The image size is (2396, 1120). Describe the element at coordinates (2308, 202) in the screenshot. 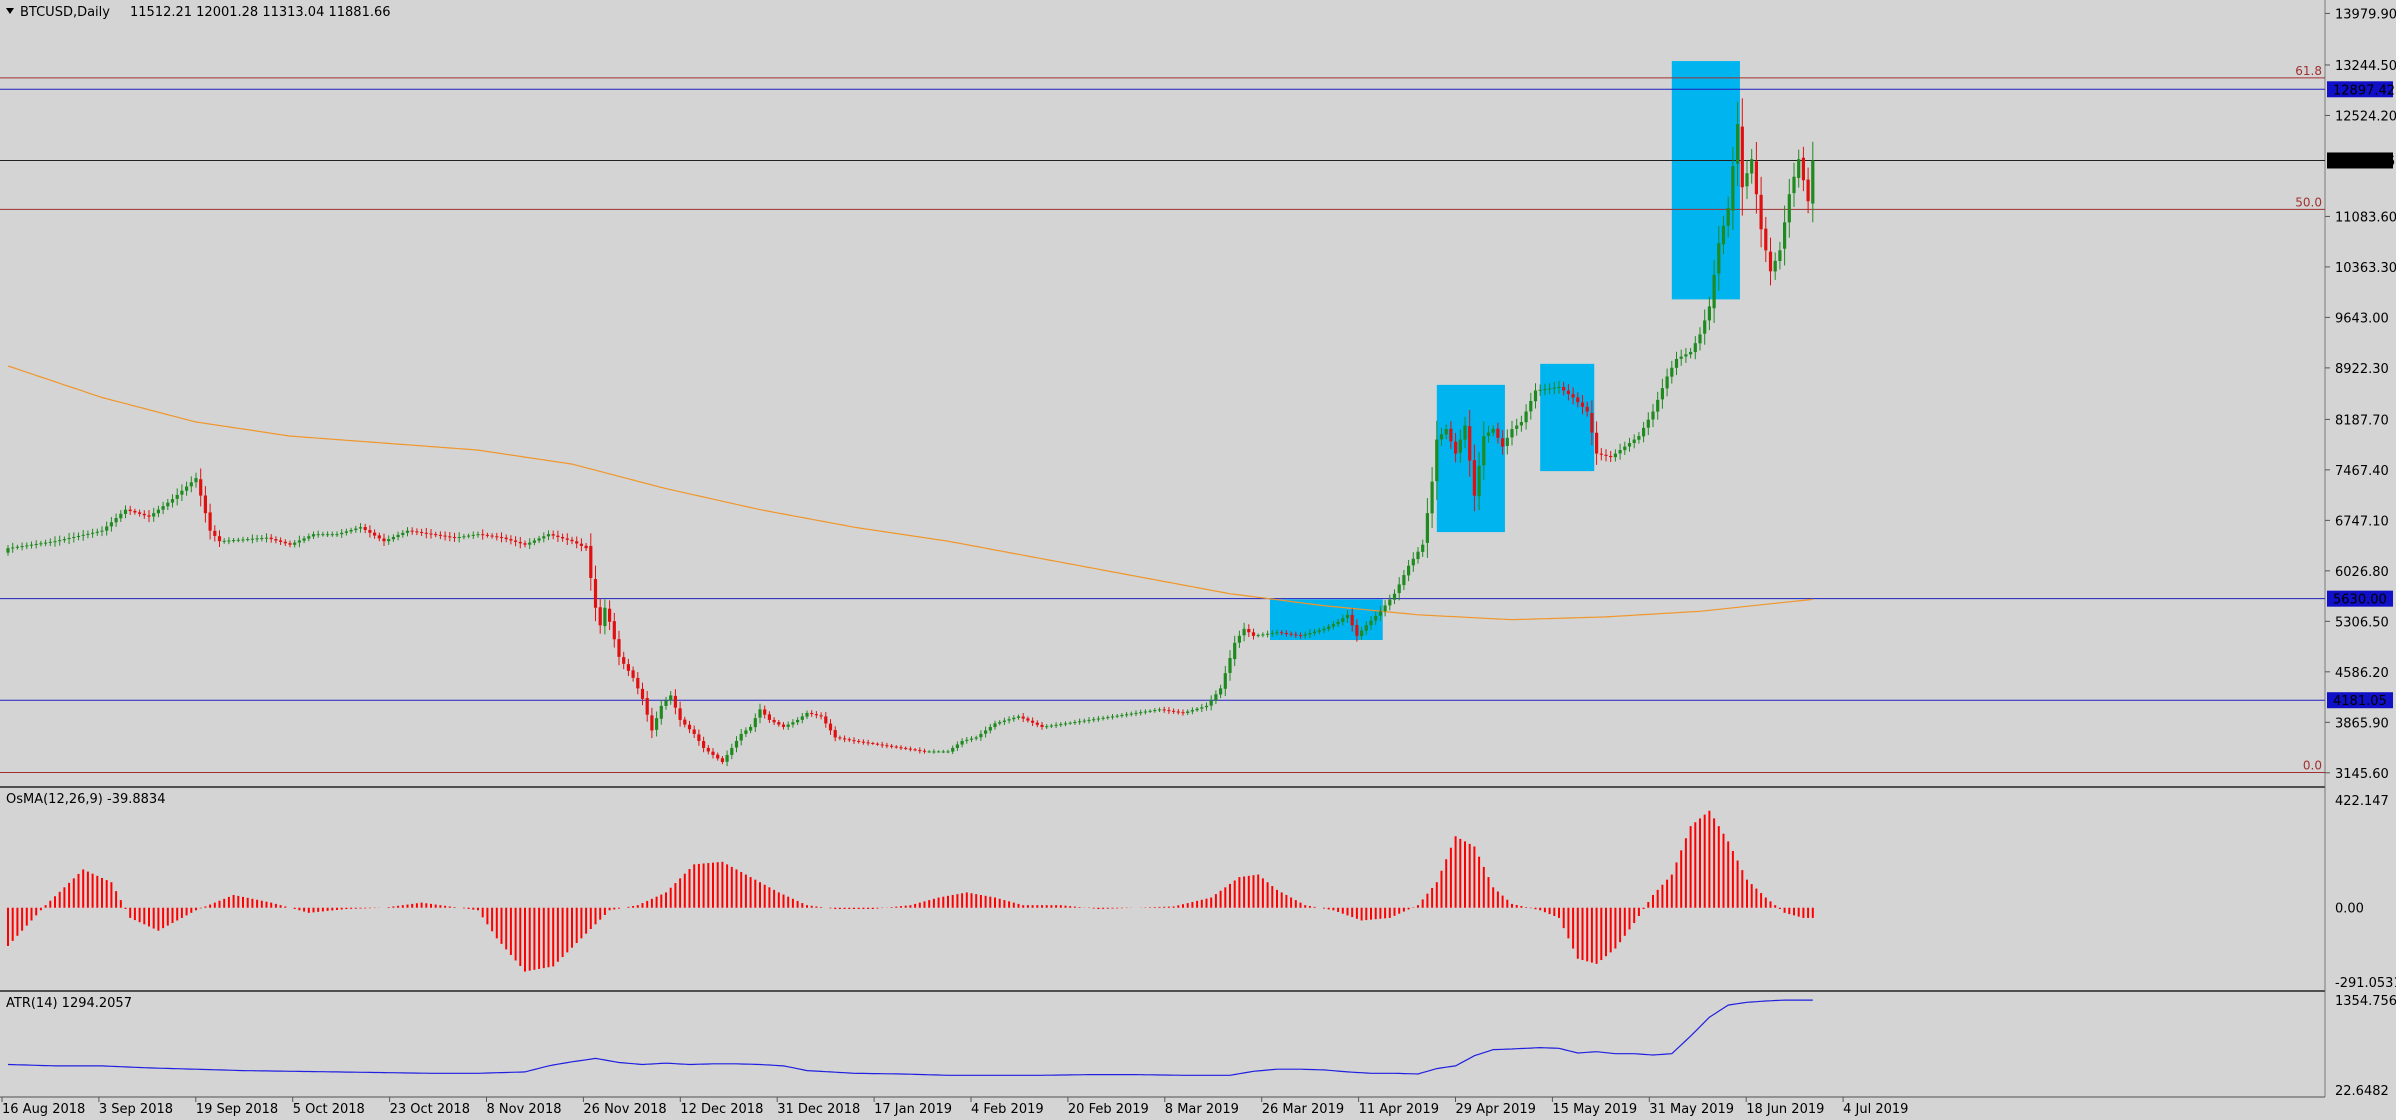

I see `fib-level-label: 50.0` at that location.